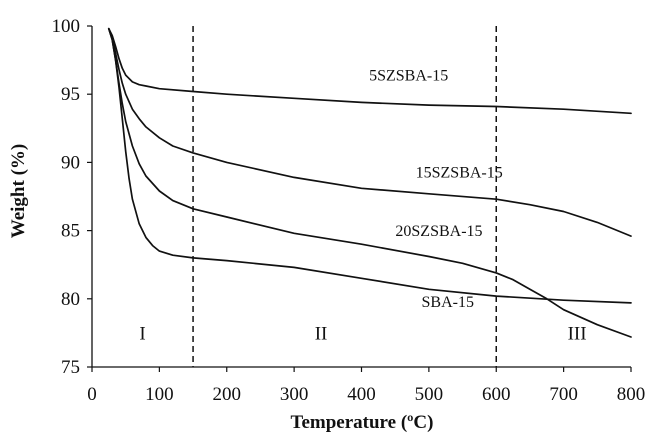 This screenshot has width=650, height=436. Describe the element at coordinates (631, 394) in the screenshot. I see `x-tick-label: 800` at that location.